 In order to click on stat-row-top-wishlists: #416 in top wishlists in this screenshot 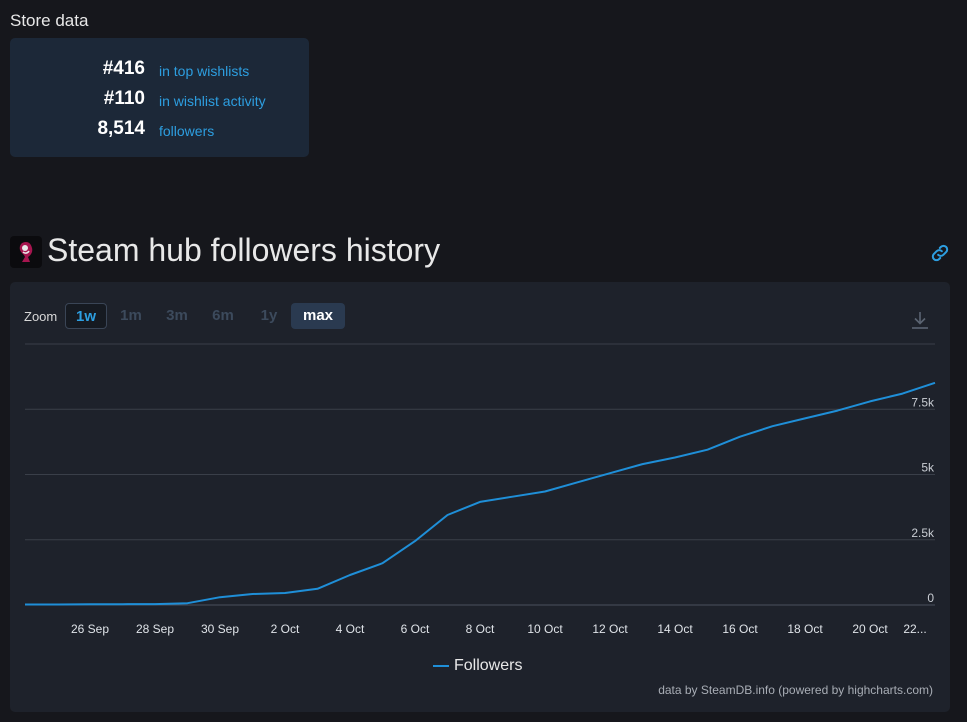, I will do `click(159, 70)`.